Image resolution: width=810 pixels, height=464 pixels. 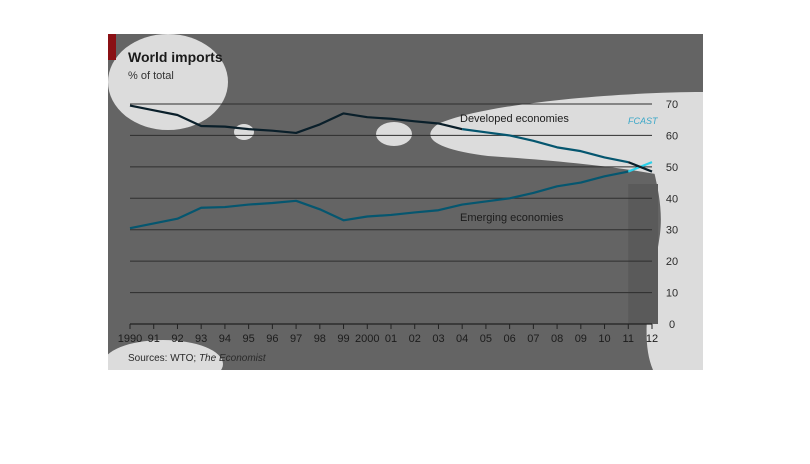 What do you see at coordinates (640, 167) in the screenshot?
I see `series-line-developed-forecast` at bounding box center [640, 167].